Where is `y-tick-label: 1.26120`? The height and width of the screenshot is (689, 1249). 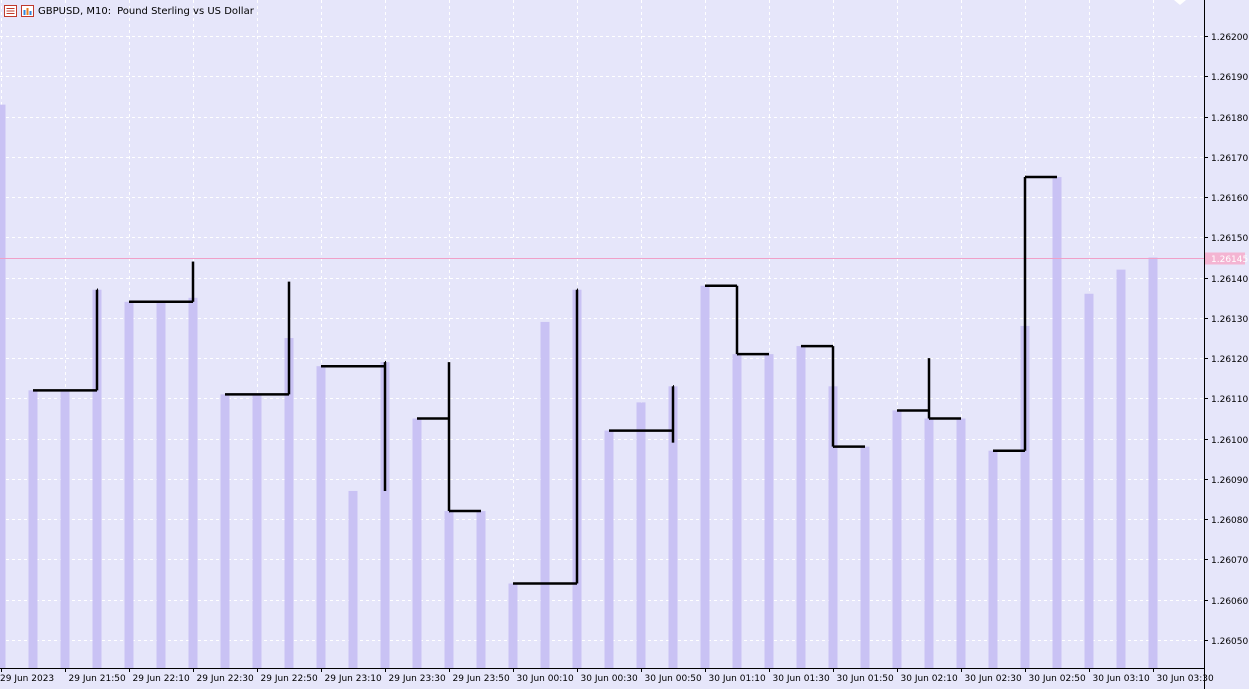 y-tick-label: 1.26120 is located at coordinates (1229, 360).